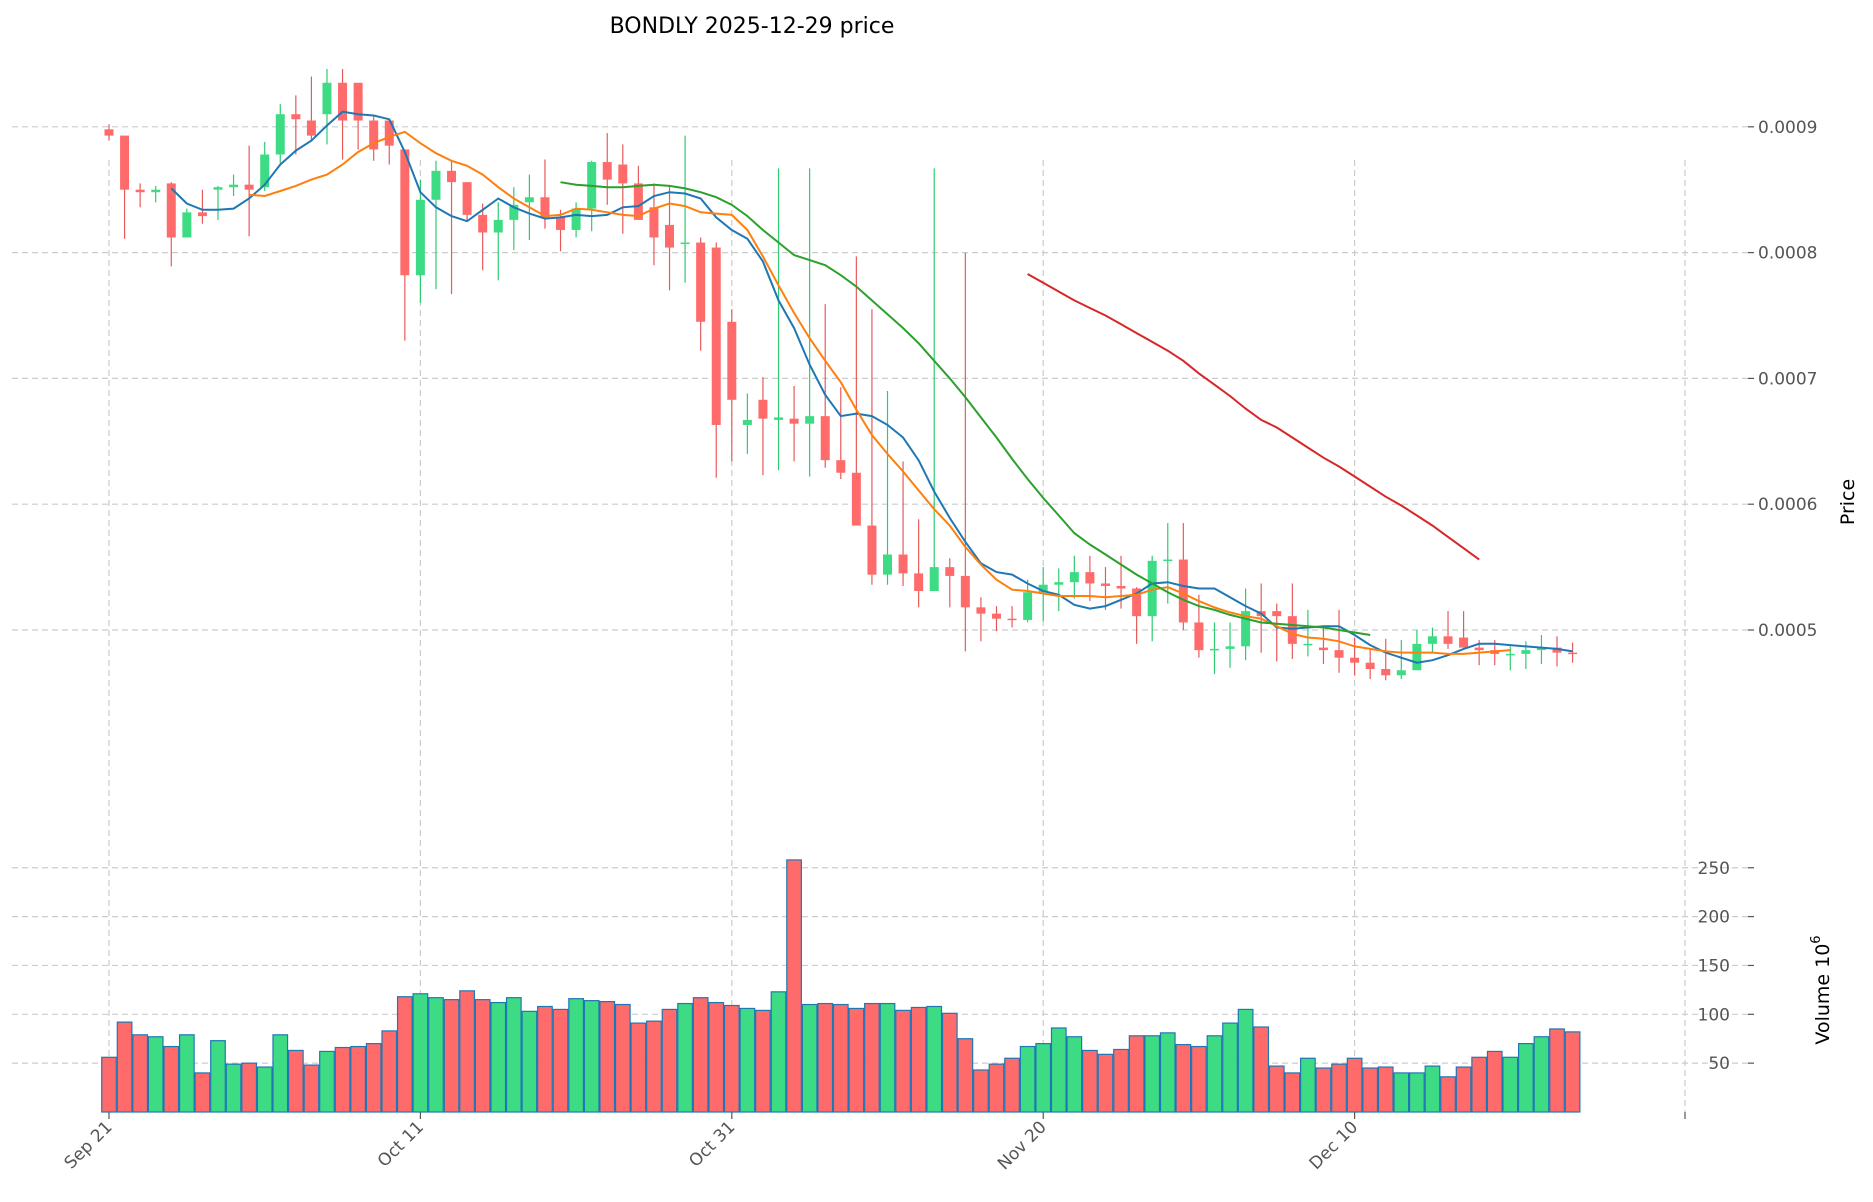  What do you see at coordinates (1821, 989) in the screenshot?
I see `volume-axis-label: Volume 106` at bounding box center [1821, 989].